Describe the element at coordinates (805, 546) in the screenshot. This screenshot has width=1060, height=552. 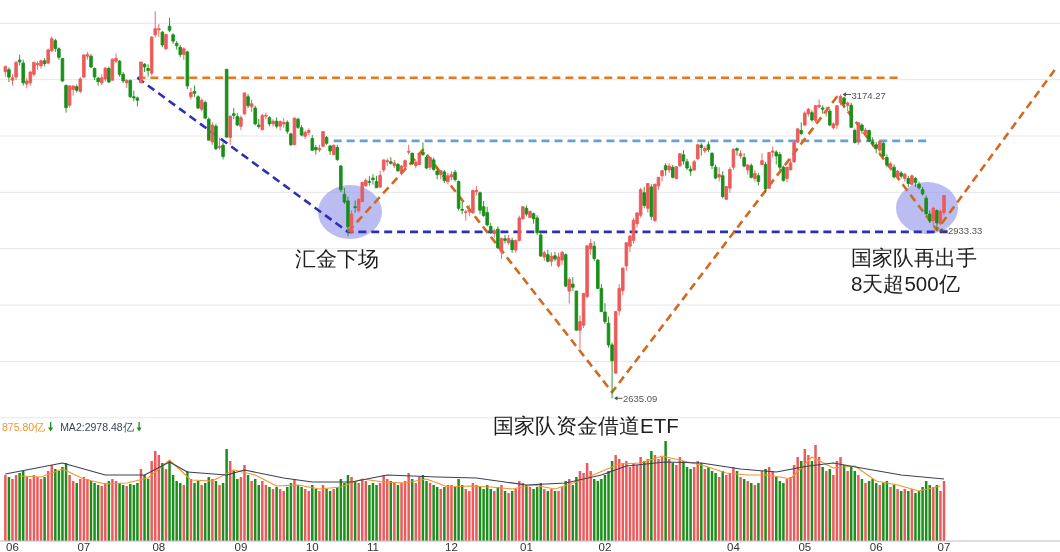
I see `x-tick-label: 05` at that location.